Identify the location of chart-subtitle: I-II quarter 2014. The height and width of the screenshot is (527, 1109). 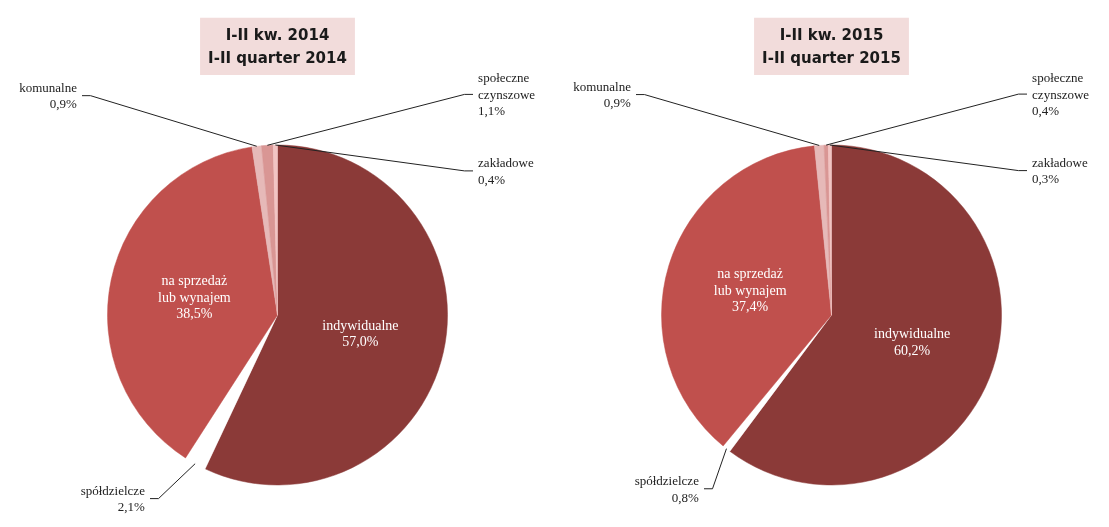
(277, 58).